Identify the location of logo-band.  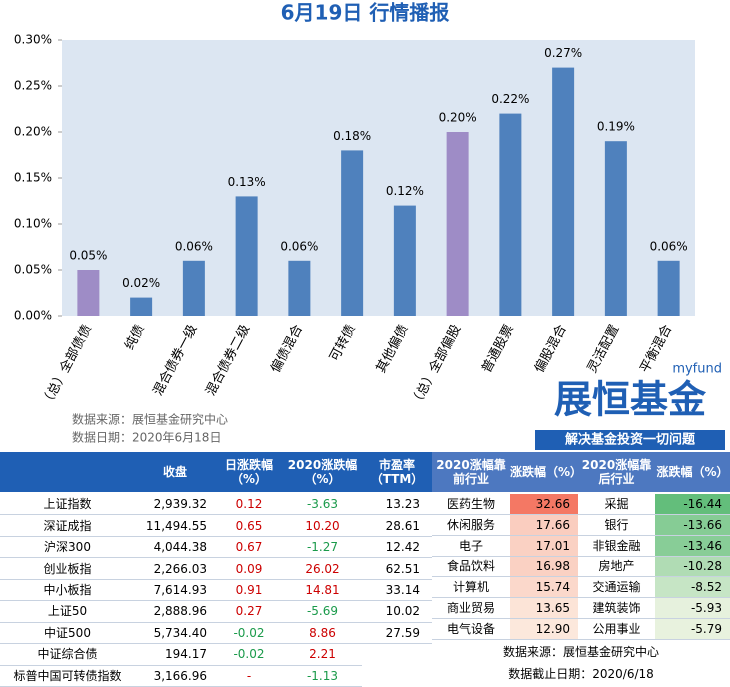
(630, 440).